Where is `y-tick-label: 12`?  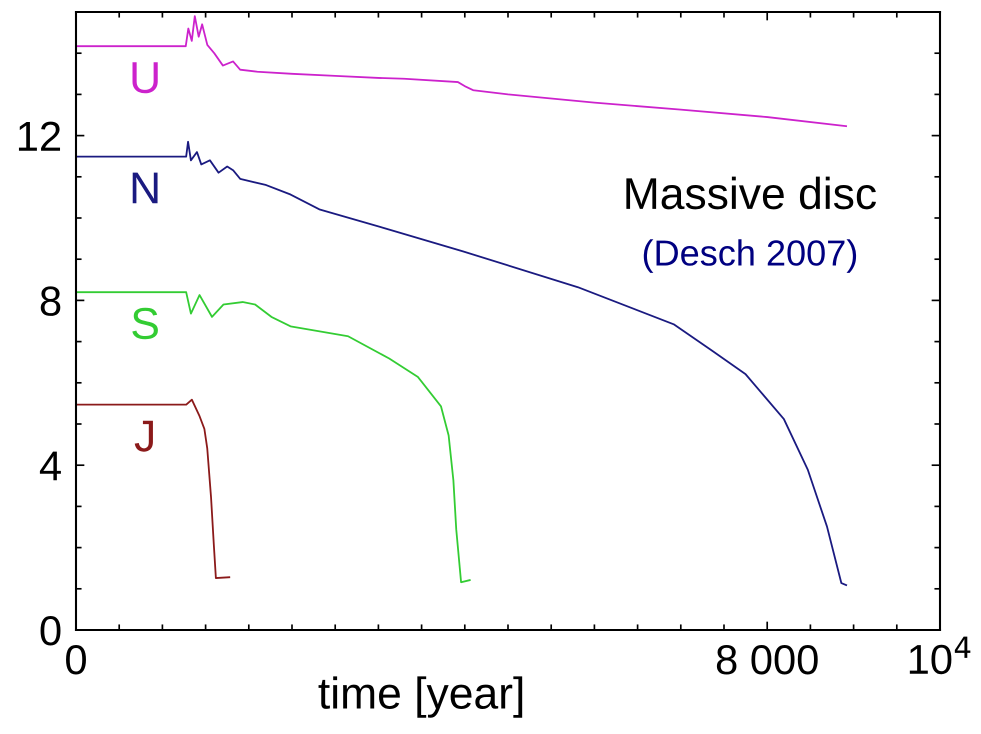 y-tick-label: 12 is located at coordinates (39, 136).